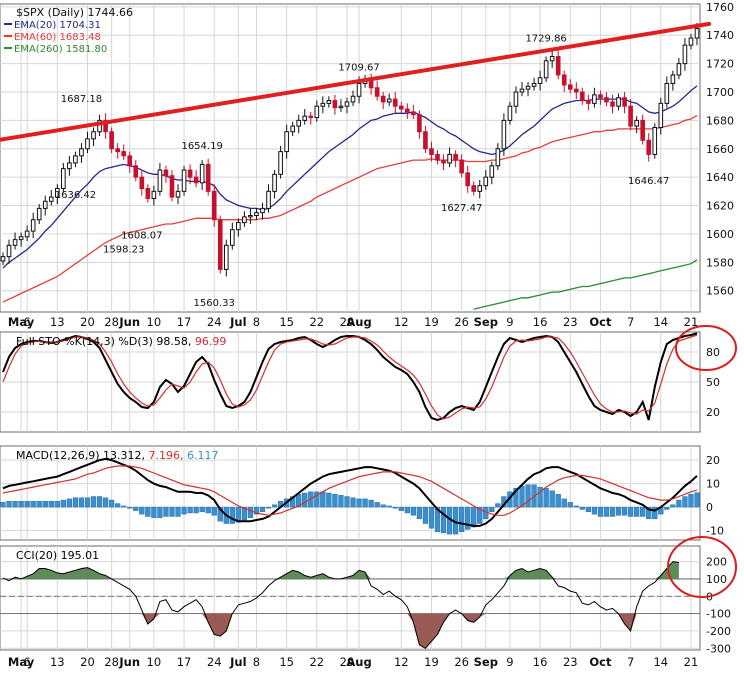  I want to click on cci-overbought-area, so click(341, 570).